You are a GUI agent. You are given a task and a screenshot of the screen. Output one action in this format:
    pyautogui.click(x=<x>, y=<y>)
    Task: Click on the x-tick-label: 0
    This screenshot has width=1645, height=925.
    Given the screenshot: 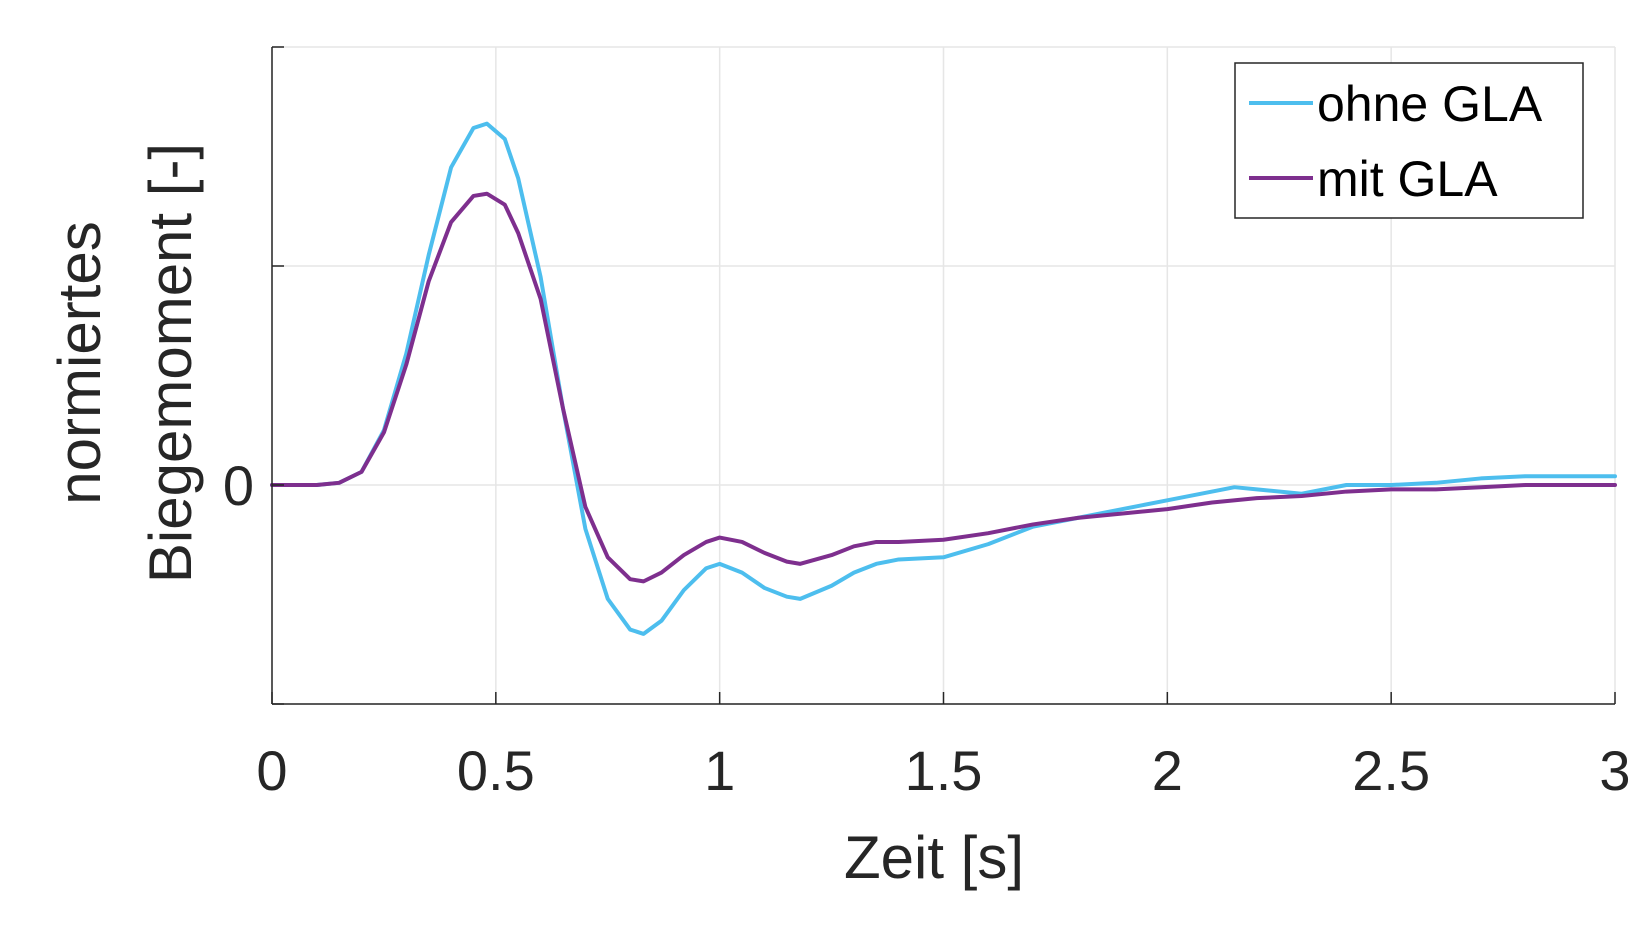 What is the action you would take?
    pyautogui.click(x=271, y=770)
    